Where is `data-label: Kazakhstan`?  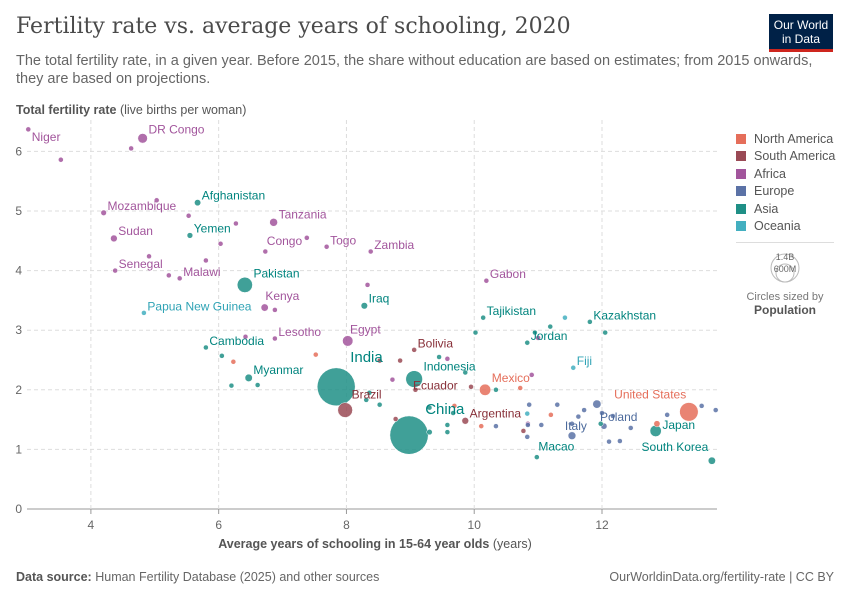
data-label: Kazakhstan is located at coordinates (624, 315).